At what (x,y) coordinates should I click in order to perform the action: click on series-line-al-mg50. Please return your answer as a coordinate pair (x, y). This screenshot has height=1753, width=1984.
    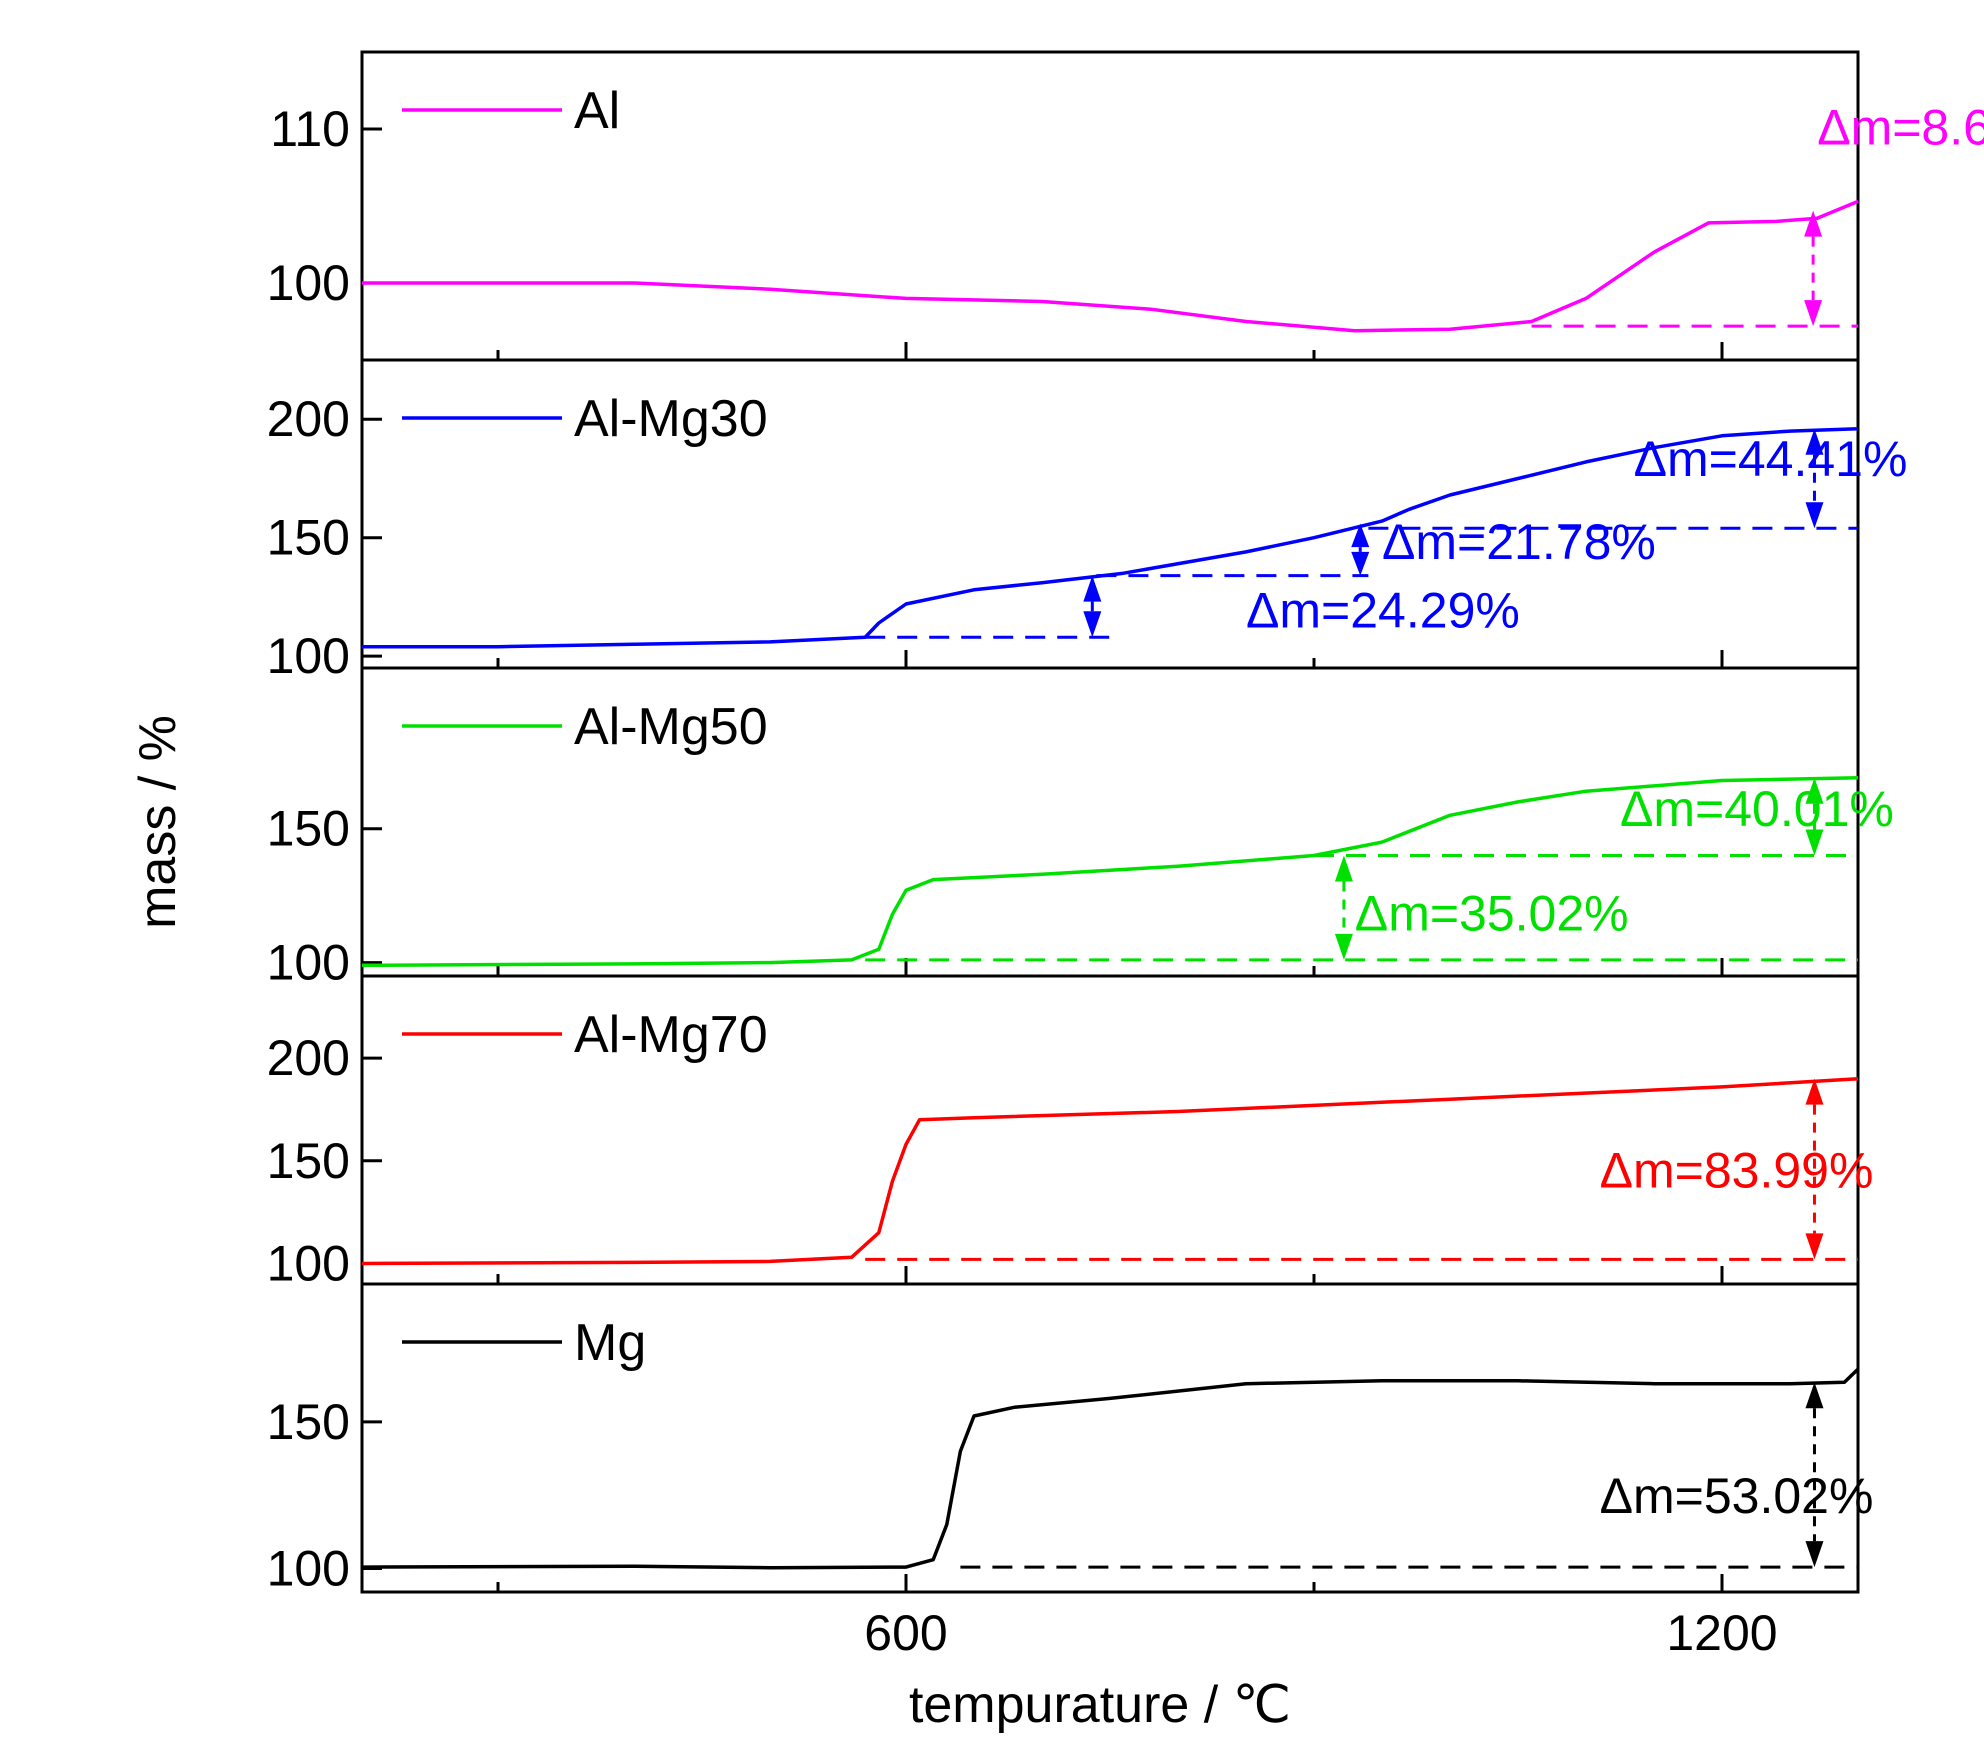
    Looking at the image, I should click on (1110, 872).